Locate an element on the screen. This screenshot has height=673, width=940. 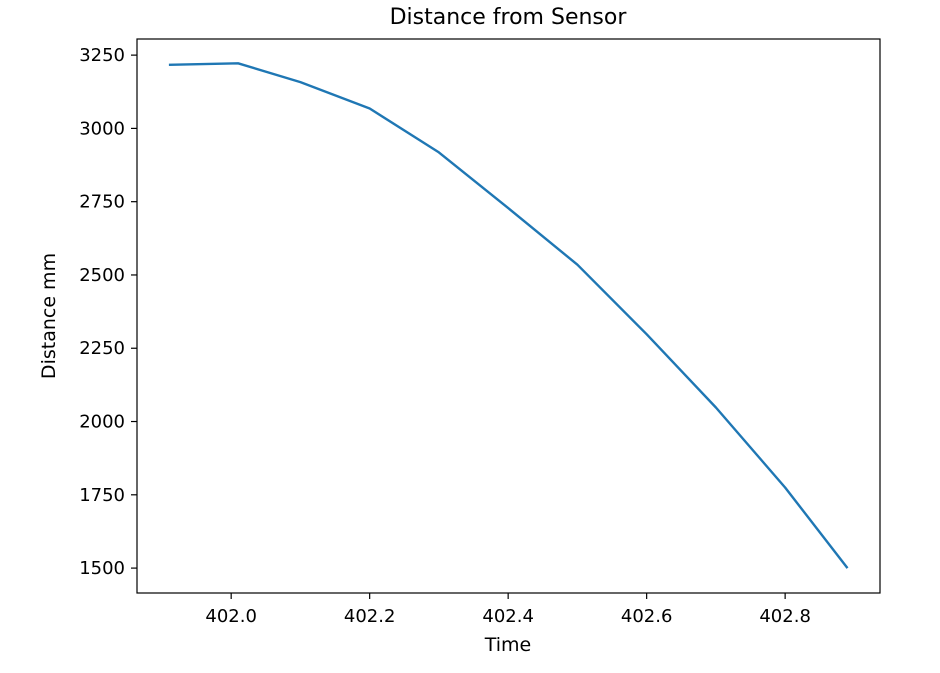
x-tick-label: 402.0 is located at coordinates (231, 616).